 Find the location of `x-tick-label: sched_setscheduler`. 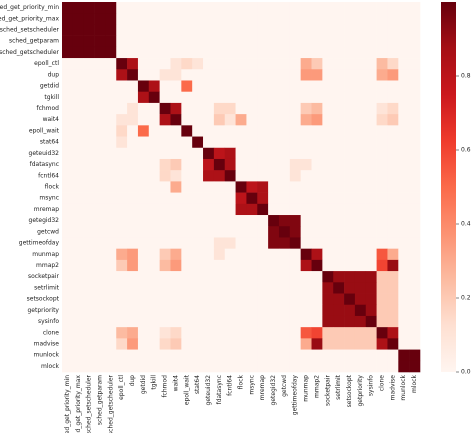

x-tick-label: sched_setscheduler is located at coordinates (89, 403).